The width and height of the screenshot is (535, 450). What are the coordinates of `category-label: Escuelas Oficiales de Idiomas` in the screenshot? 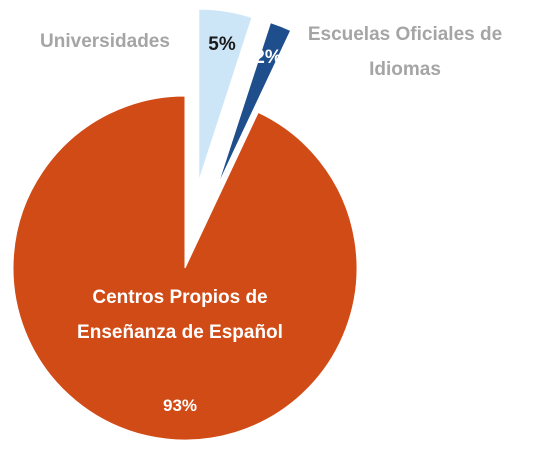 It's located at (405, 52).